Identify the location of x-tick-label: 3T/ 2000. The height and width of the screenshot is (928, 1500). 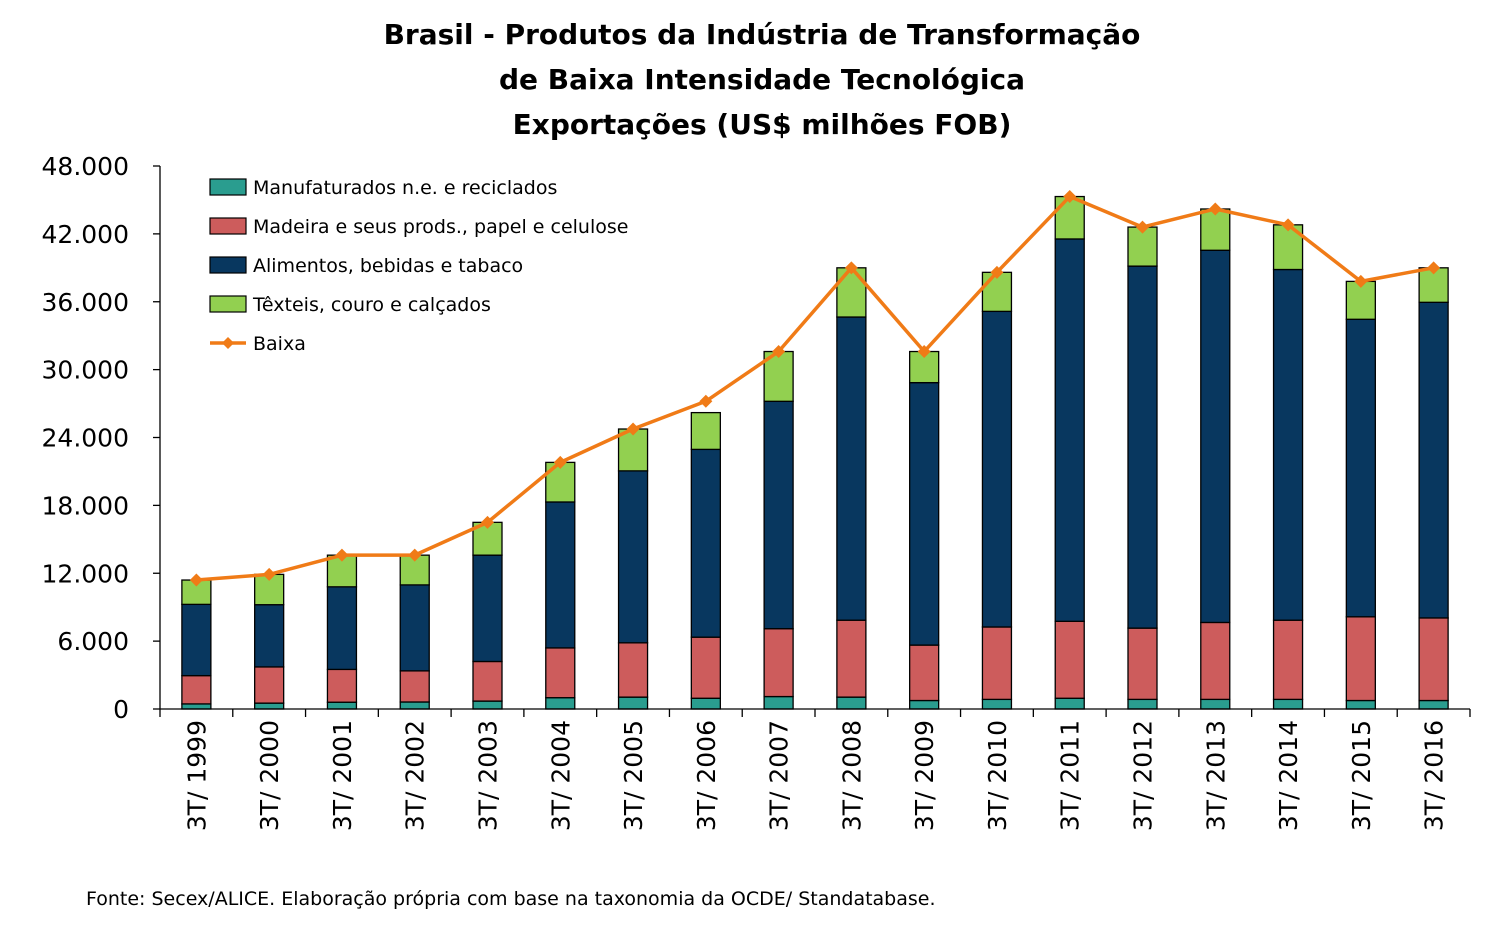
(269, 775).